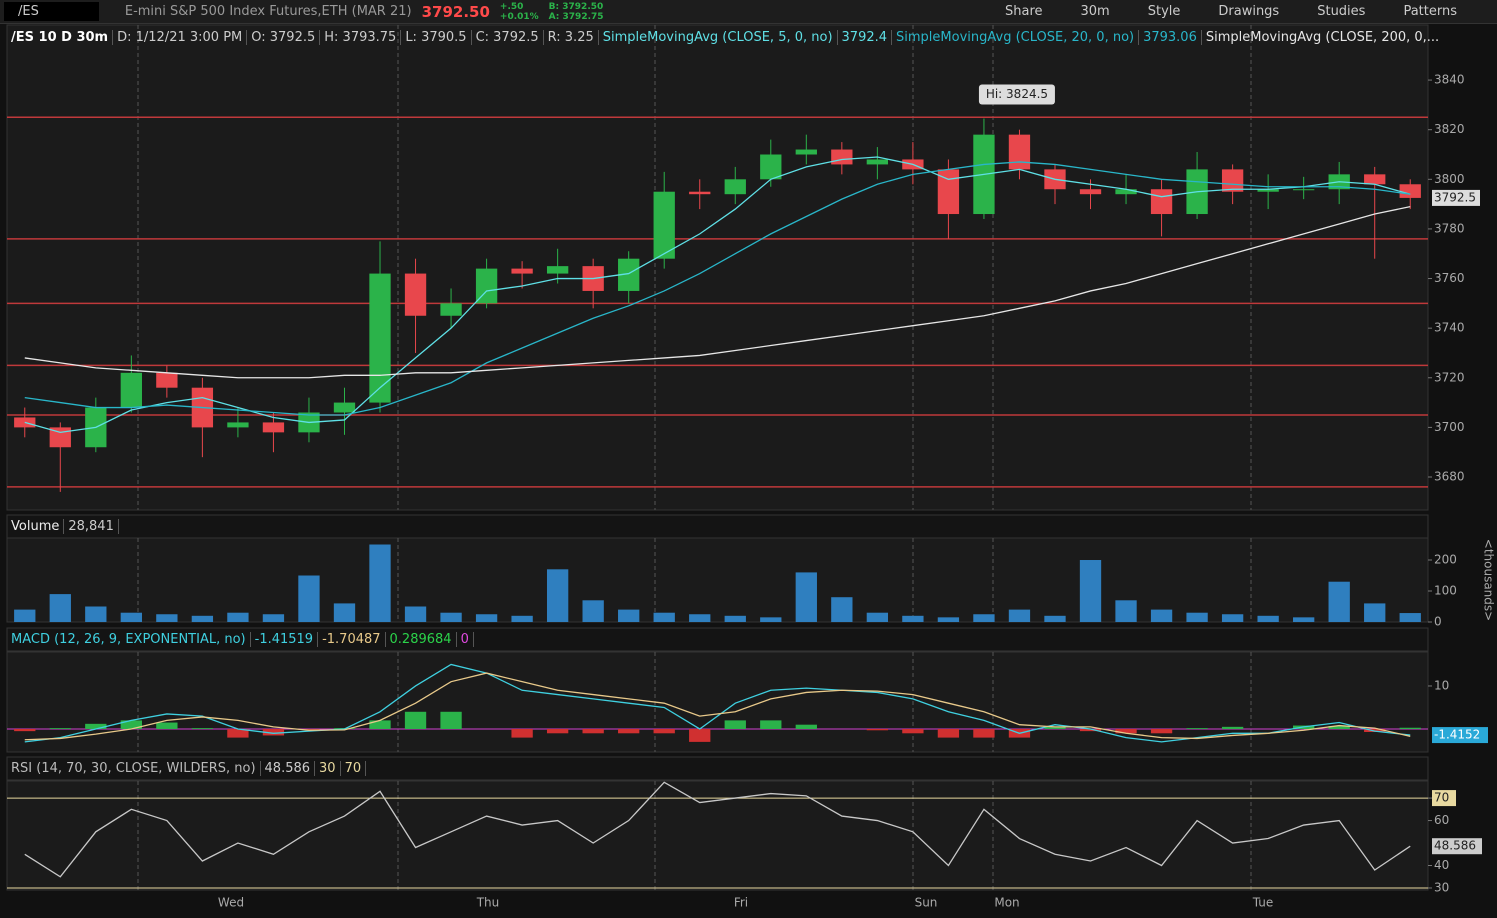 This screenshot has width=1497, height=918. Describe the element at coordinates (519, 12) in the screenshot. I see `change: +.50 +0.01%` at that location.